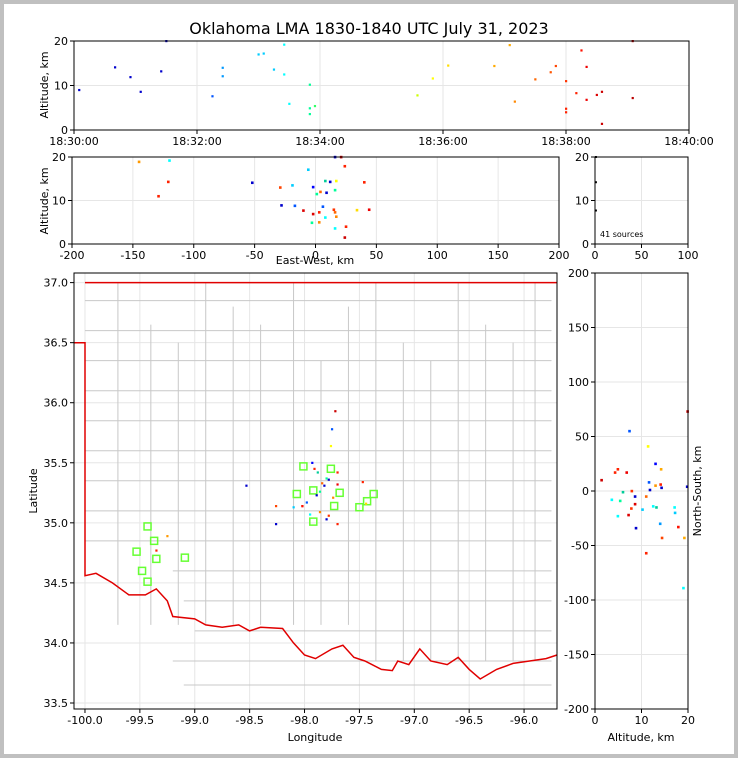 This screenshot has width=738, height=758. Describe the element at coordinates (582, 157) in the screenshot. I see `p3-alt-tick-label: 20` at that location.